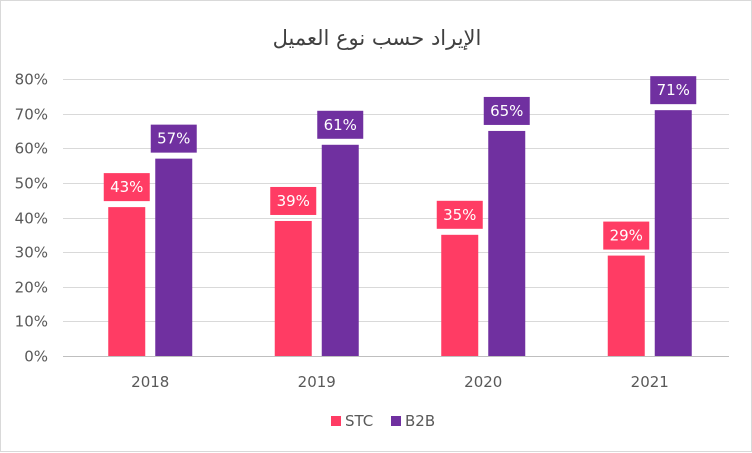  I want to click on y-axis: 0% 10% 20% 30% 40% 50% 60% 70% 80%, so click(31, 218).